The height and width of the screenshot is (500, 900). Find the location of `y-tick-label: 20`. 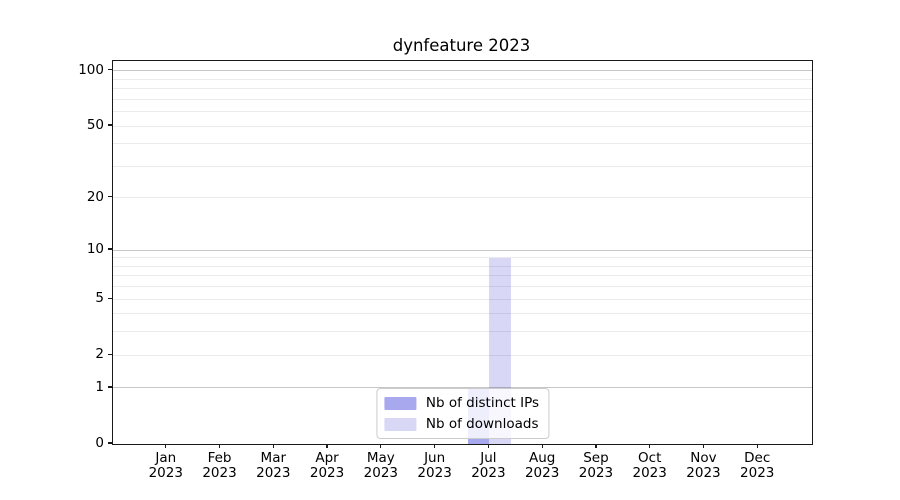

y-tick-label: 20 is located at coordinates (95, 196).